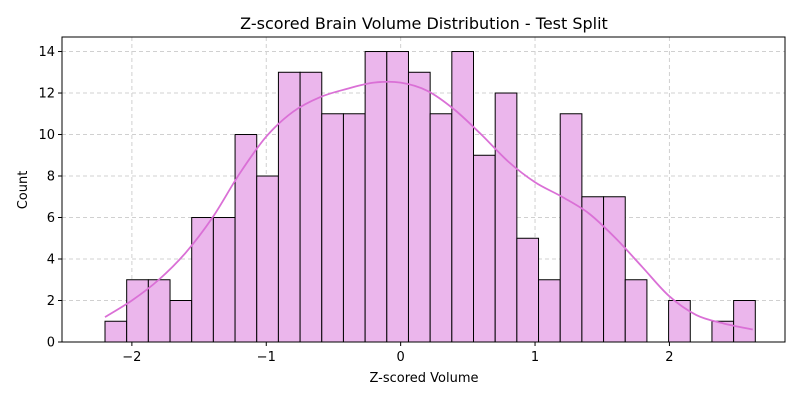  Describe the element at coordinates (131, 357) in the screenshot. I see `x-tick-label: −2` at that location.